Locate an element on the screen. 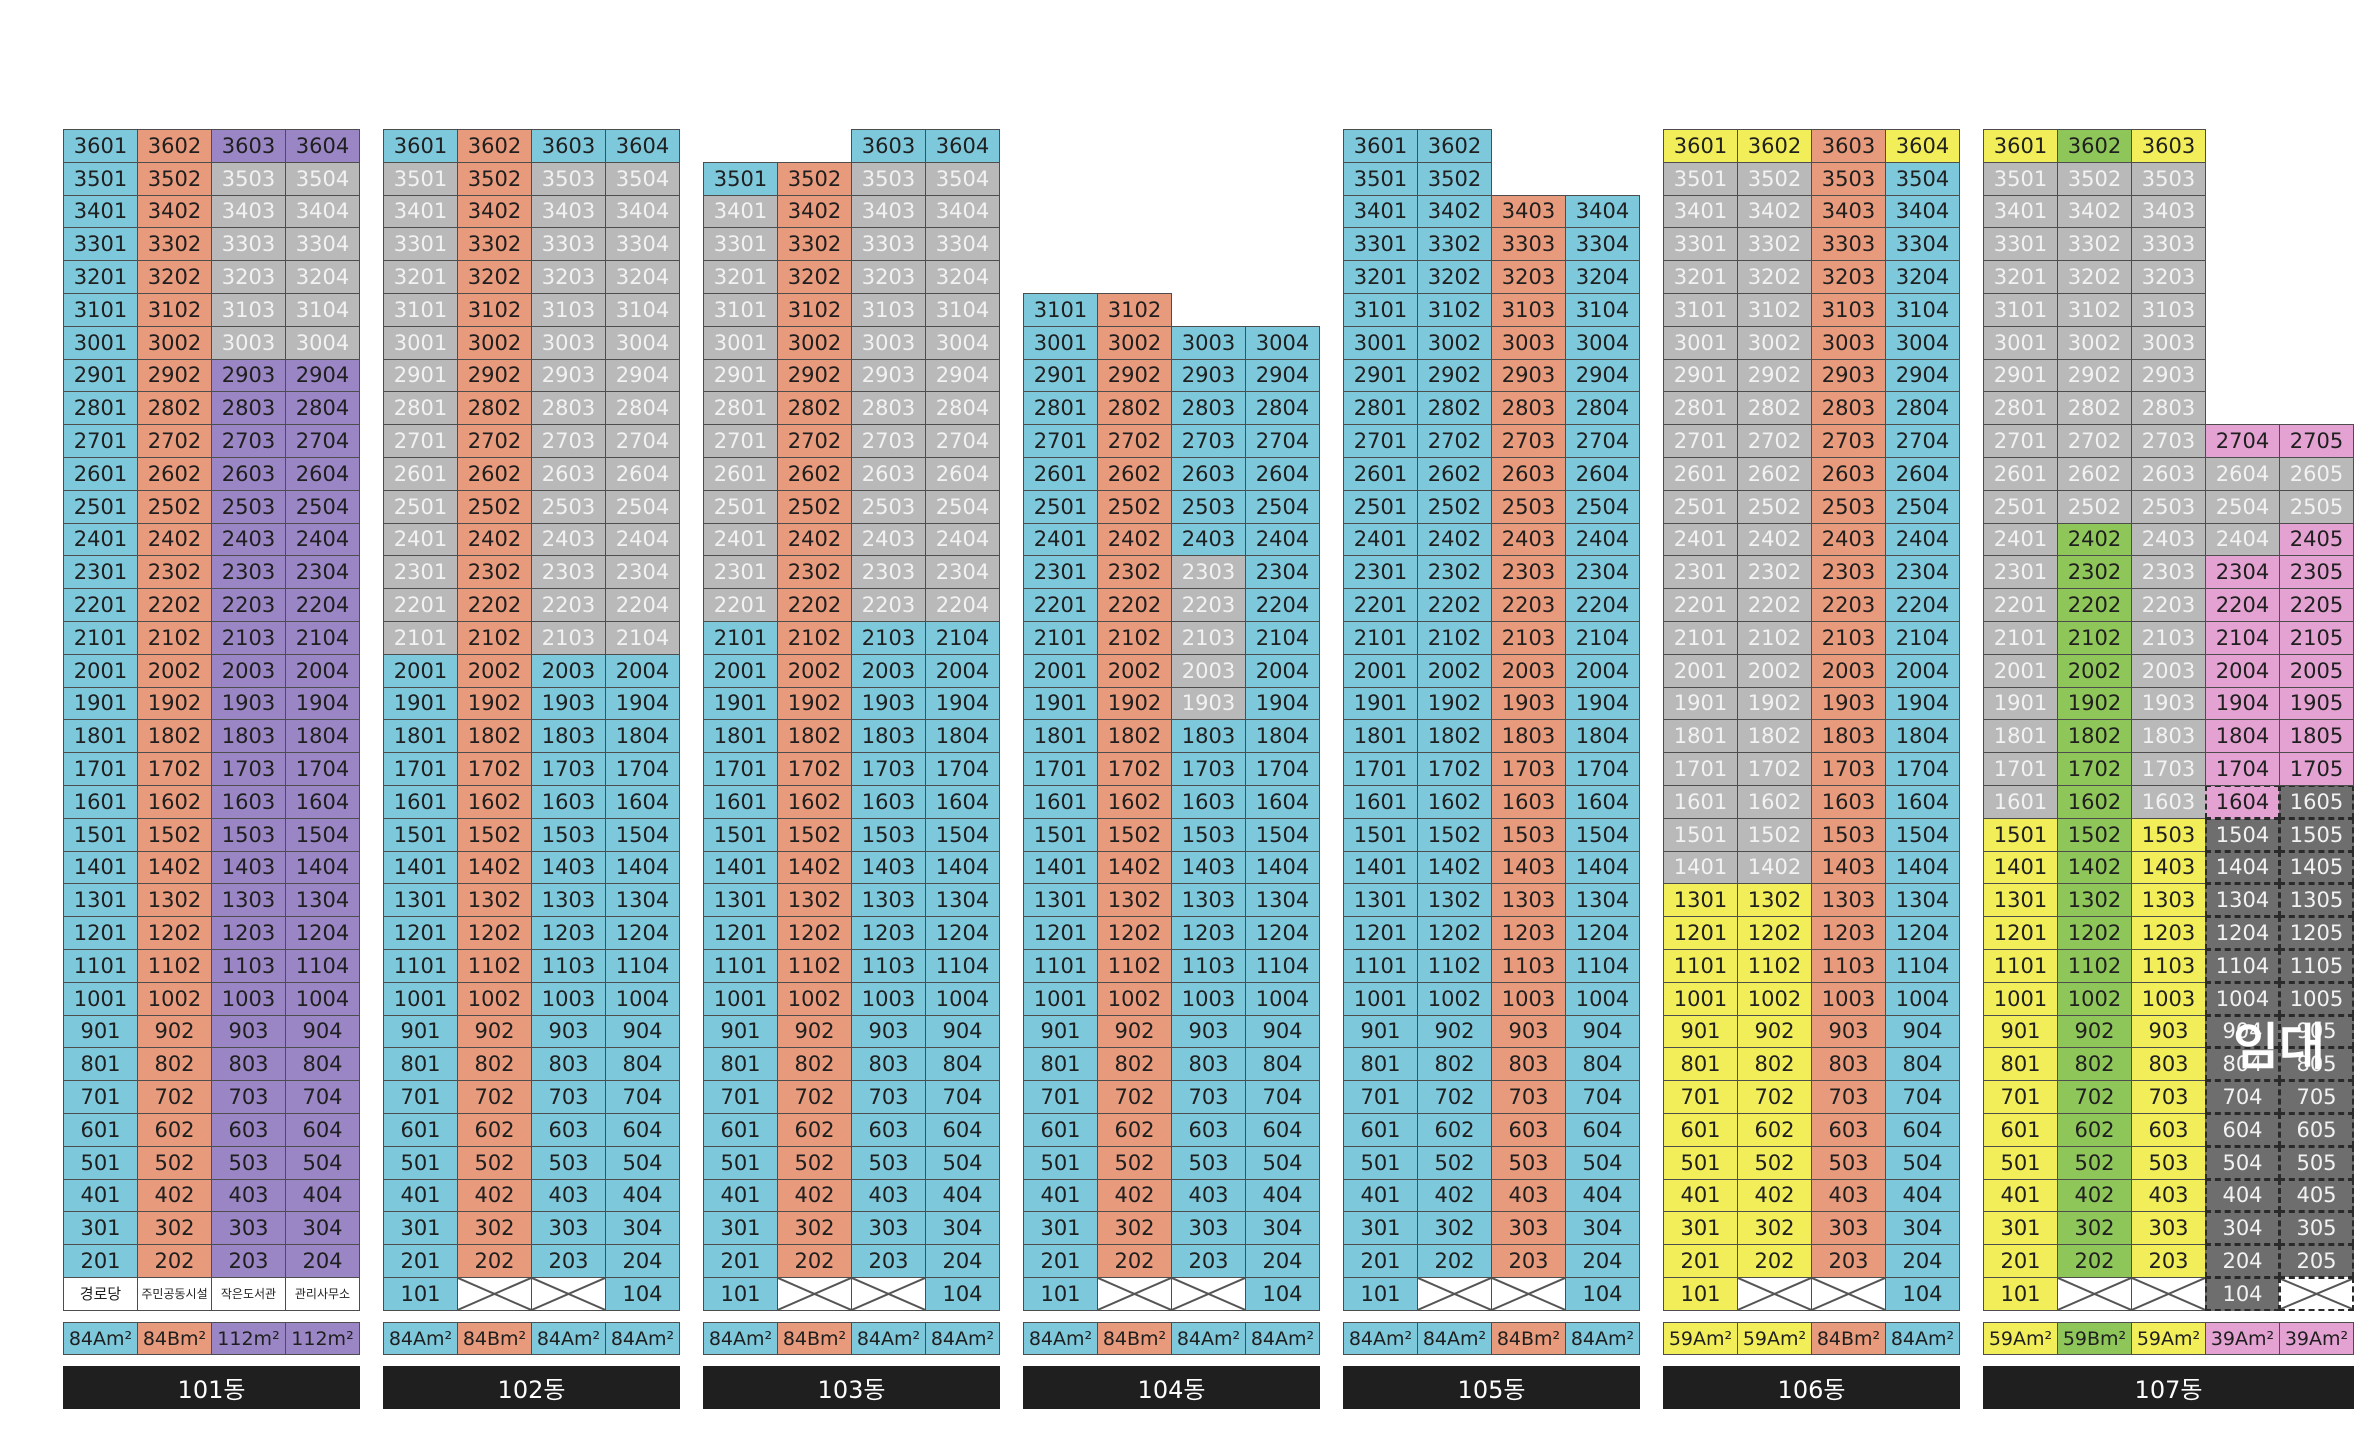  unit-cell: 201 is located at coordinates (2020, 1261).